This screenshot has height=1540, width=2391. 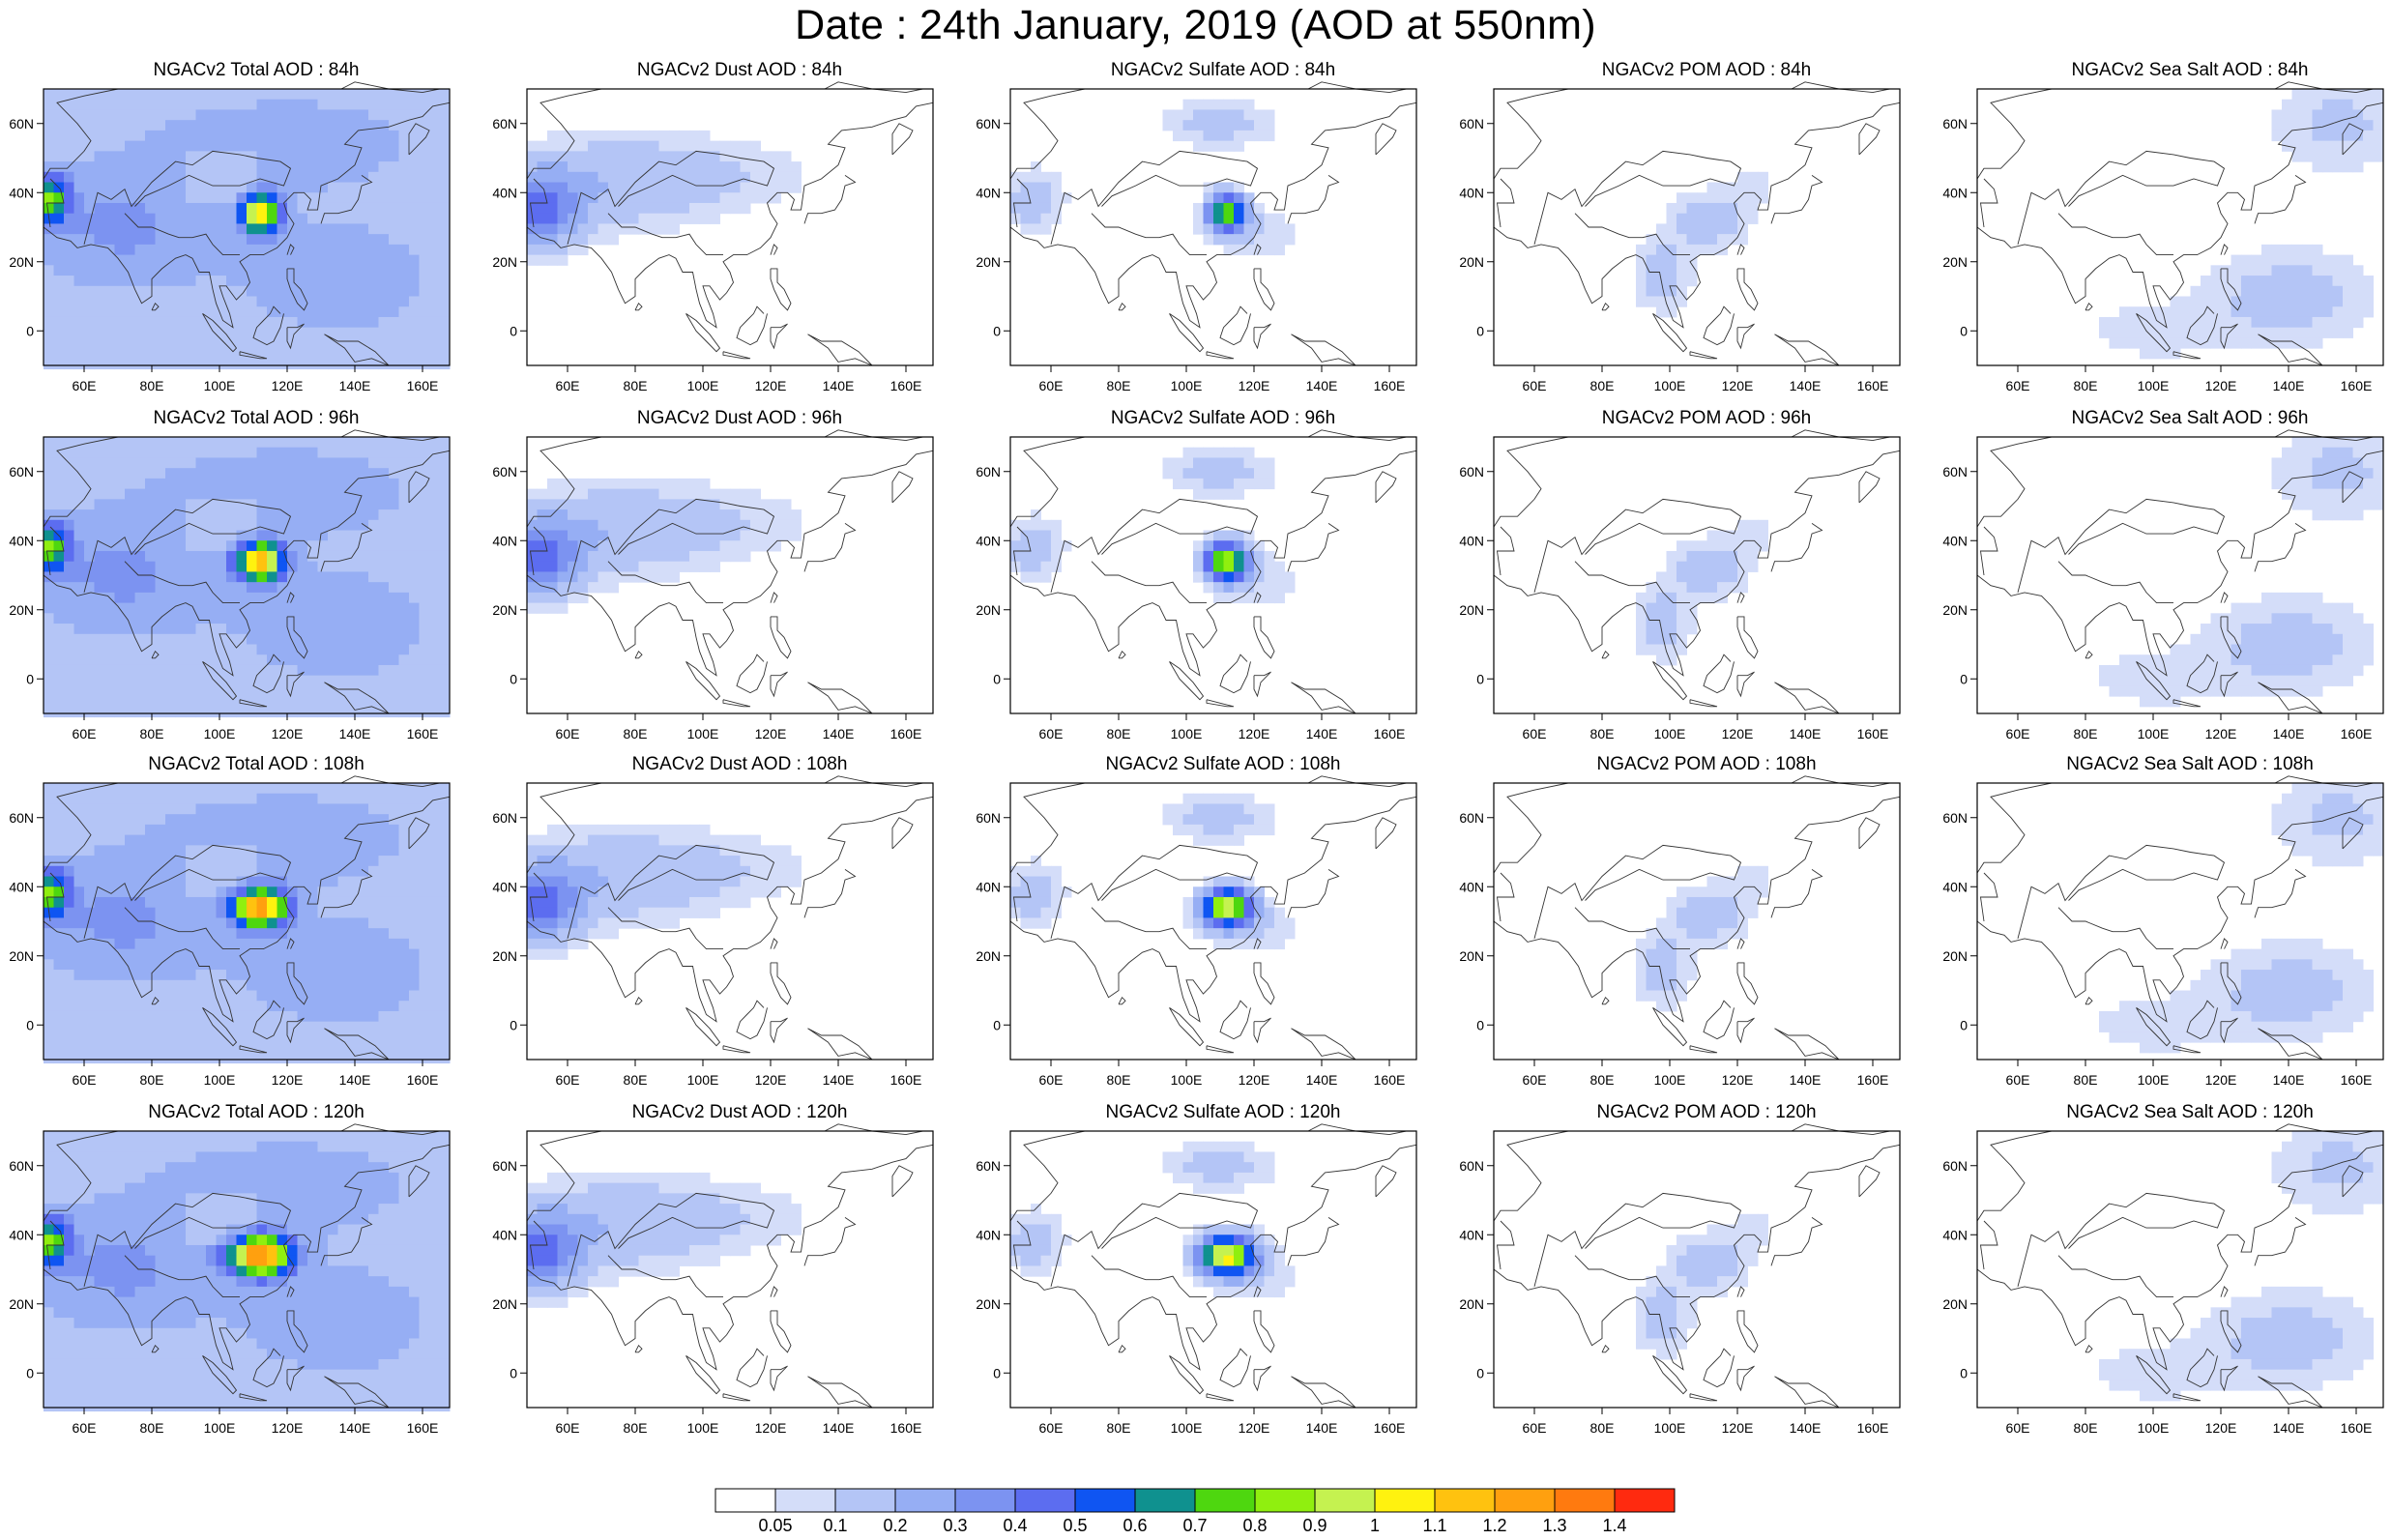 I want to click on lon-tick-label: 100E, so click(x=703, y=733).